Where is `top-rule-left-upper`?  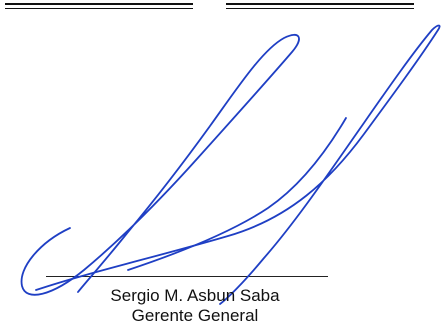
top-rule-left-upper is located at coordinates (99, 4).